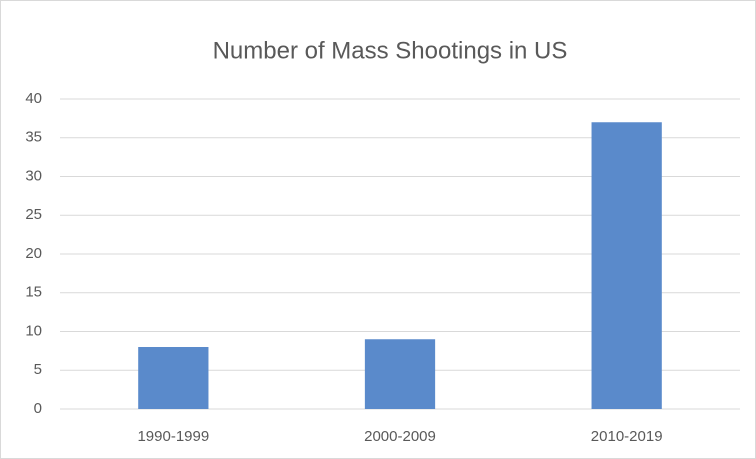  I want to click on y-tick-label: 25, so click(33, 214).